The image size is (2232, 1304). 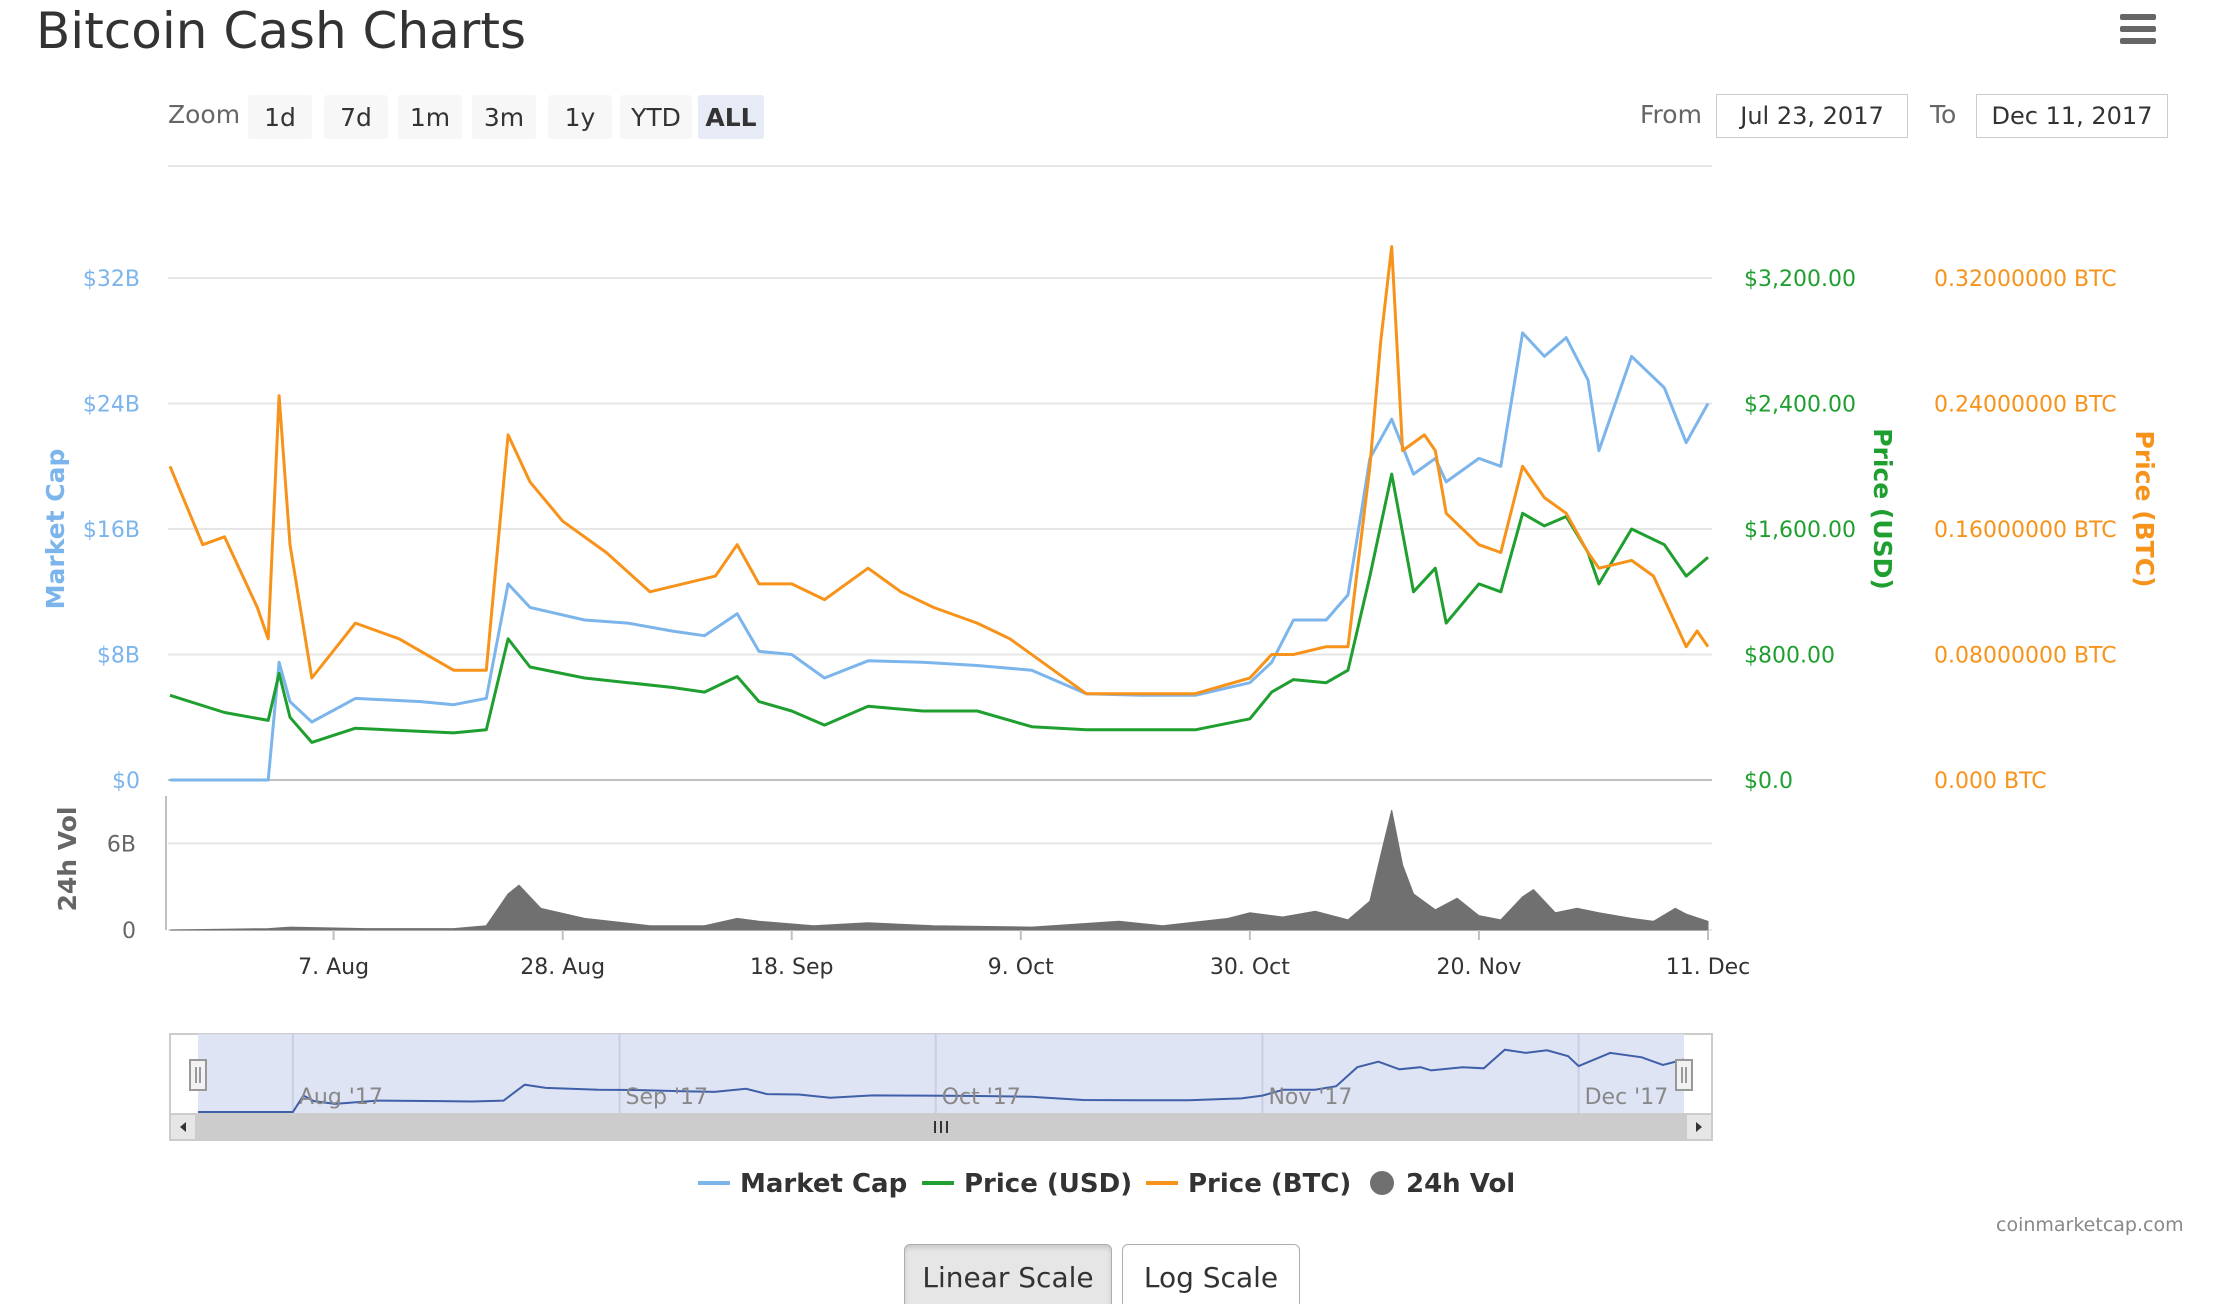 What do you see at coordinates (656, 117) in the screenshot?
I see `zoom-ytd-button: YTD` at bounding box center [656, 117].